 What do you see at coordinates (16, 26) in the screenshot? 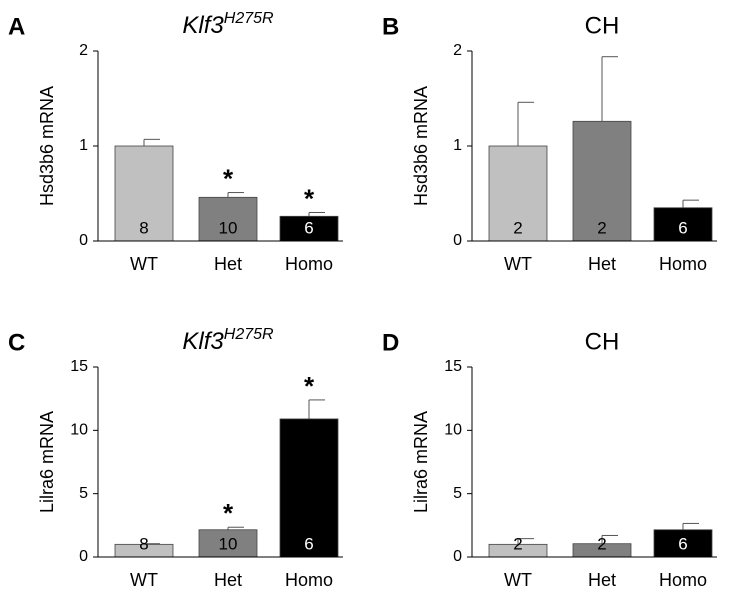
I see `panel-label: A` at bounding box center [16, 26].